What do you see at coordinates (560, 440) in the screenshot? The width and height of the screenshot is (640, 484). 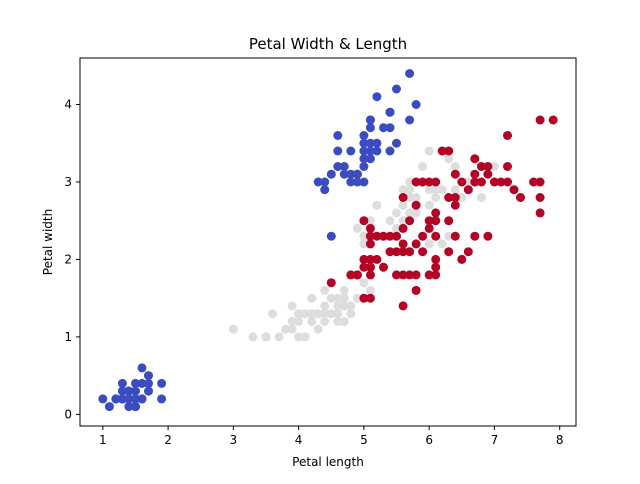 I see `x-tick-label: 8` at bounding box center [560, 440].